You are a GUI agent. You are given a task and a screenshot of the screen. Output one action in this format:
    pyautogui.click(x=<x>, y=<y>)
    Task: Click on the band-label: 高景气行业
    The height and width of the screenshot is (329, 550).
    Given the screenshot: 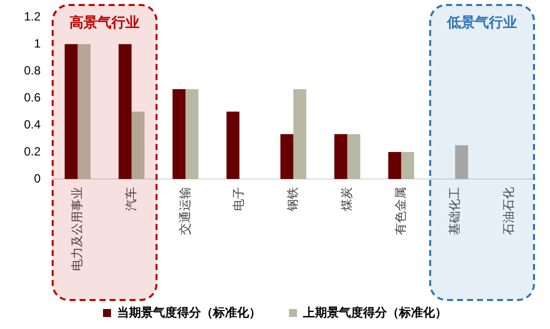 What is the action you would take?
    pyautogui.click(x=105, y=22)
    